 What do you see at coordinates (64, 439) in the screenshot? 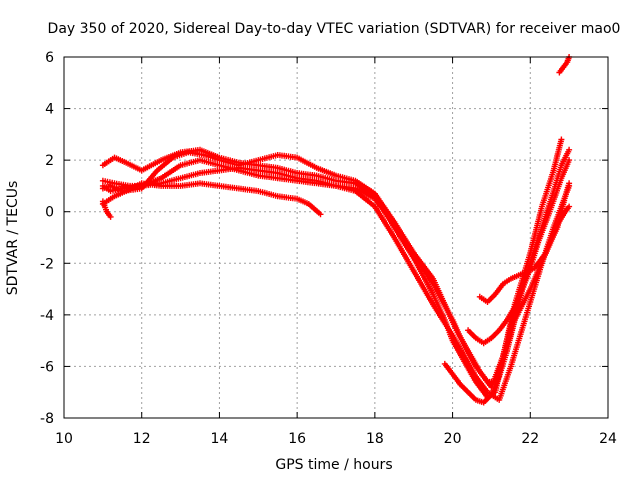
I see `x-tick-label: 10` at bounding box center [64, 439].